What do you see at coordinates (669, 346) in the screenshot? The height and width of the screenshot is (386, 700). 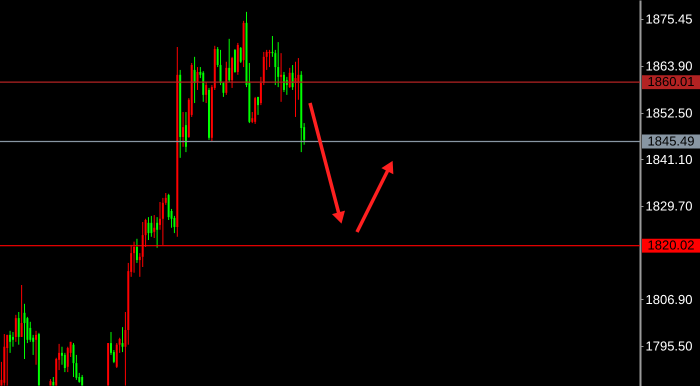 I see `y-tick-label: 1795.50` at bounding box center [669, 346].